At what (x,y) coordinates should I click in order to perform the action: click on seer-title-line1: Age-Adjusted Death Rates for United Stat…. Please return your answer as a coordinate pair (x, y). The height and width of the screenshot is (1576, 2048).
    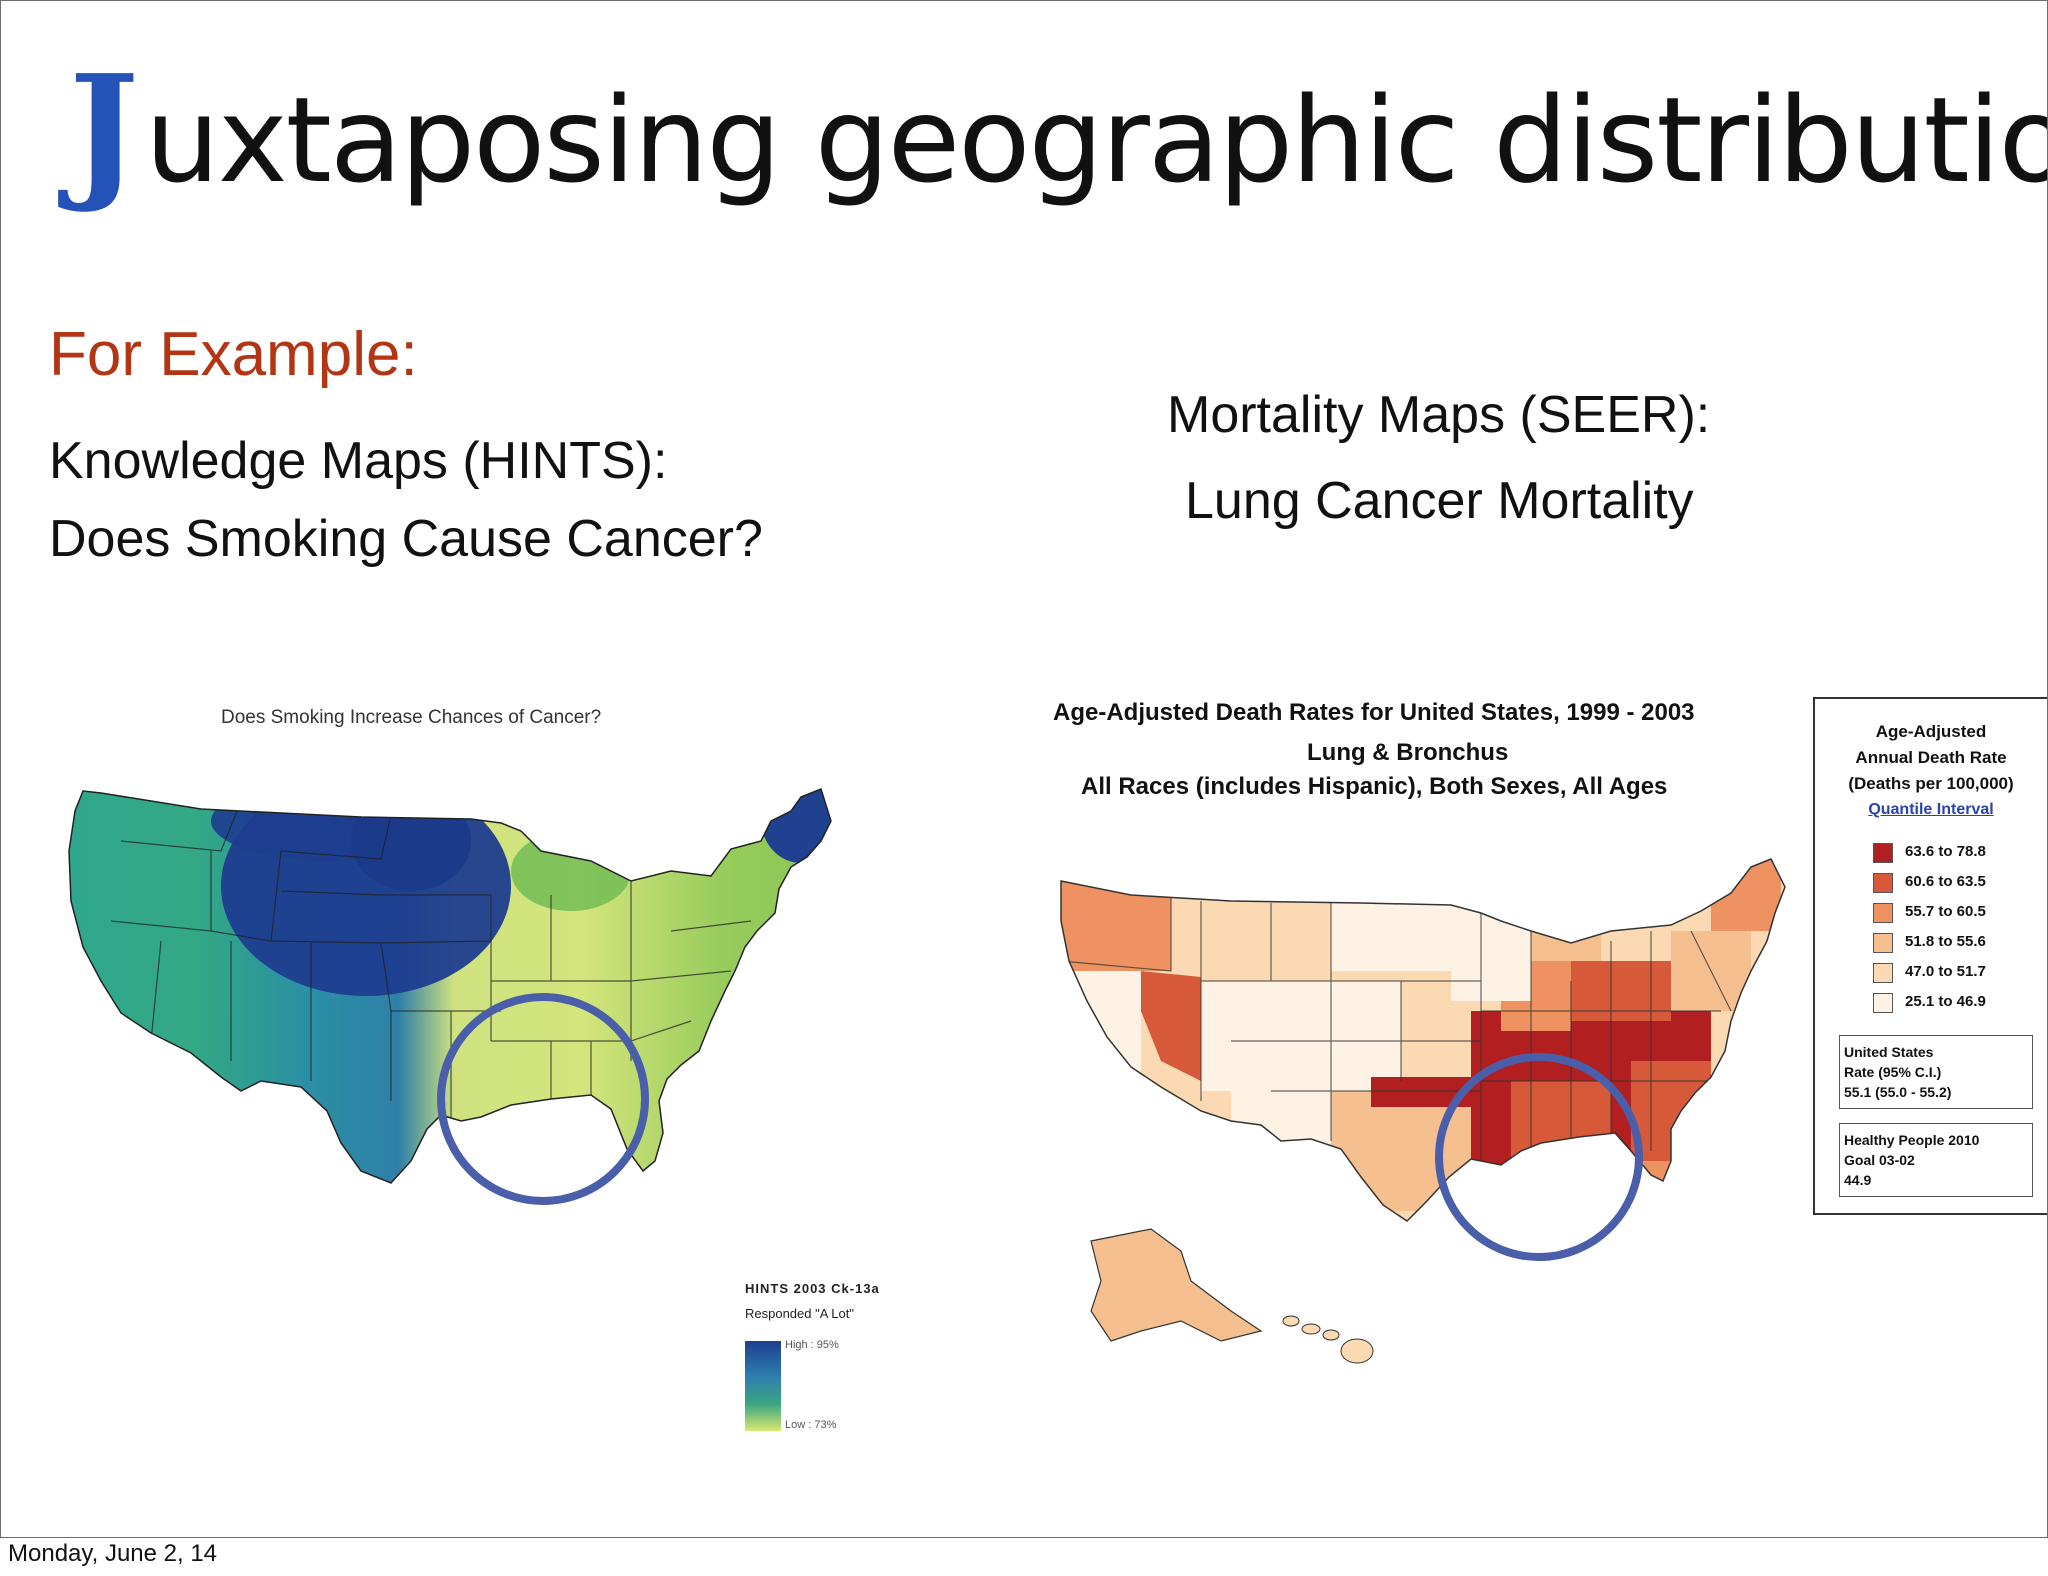
    Looking at the image, I should click on (1374, 712).